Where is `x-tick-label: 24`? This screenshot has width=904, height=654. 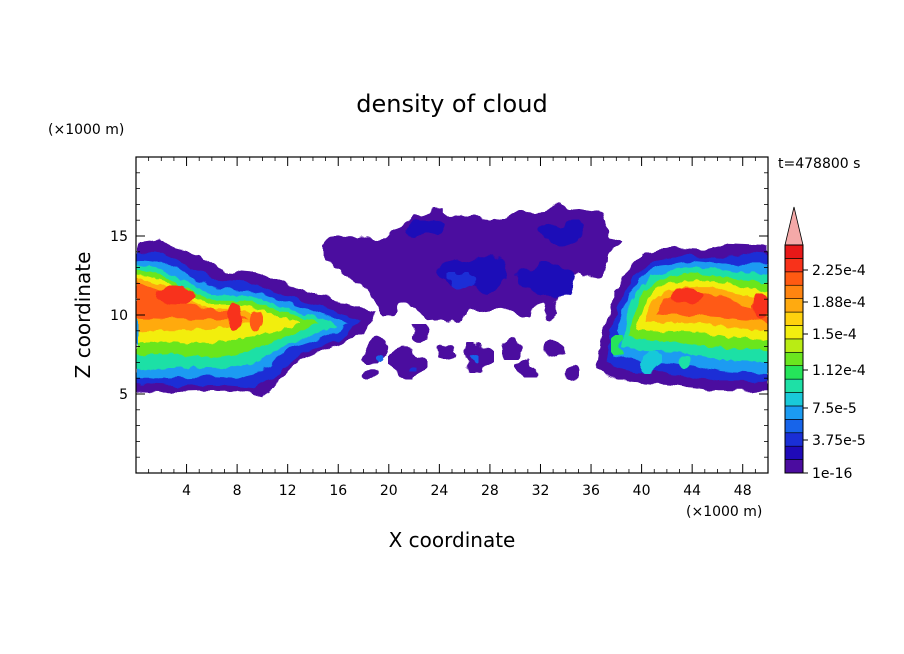
x-tick-label: 24 is located at coordinates (439, 491).